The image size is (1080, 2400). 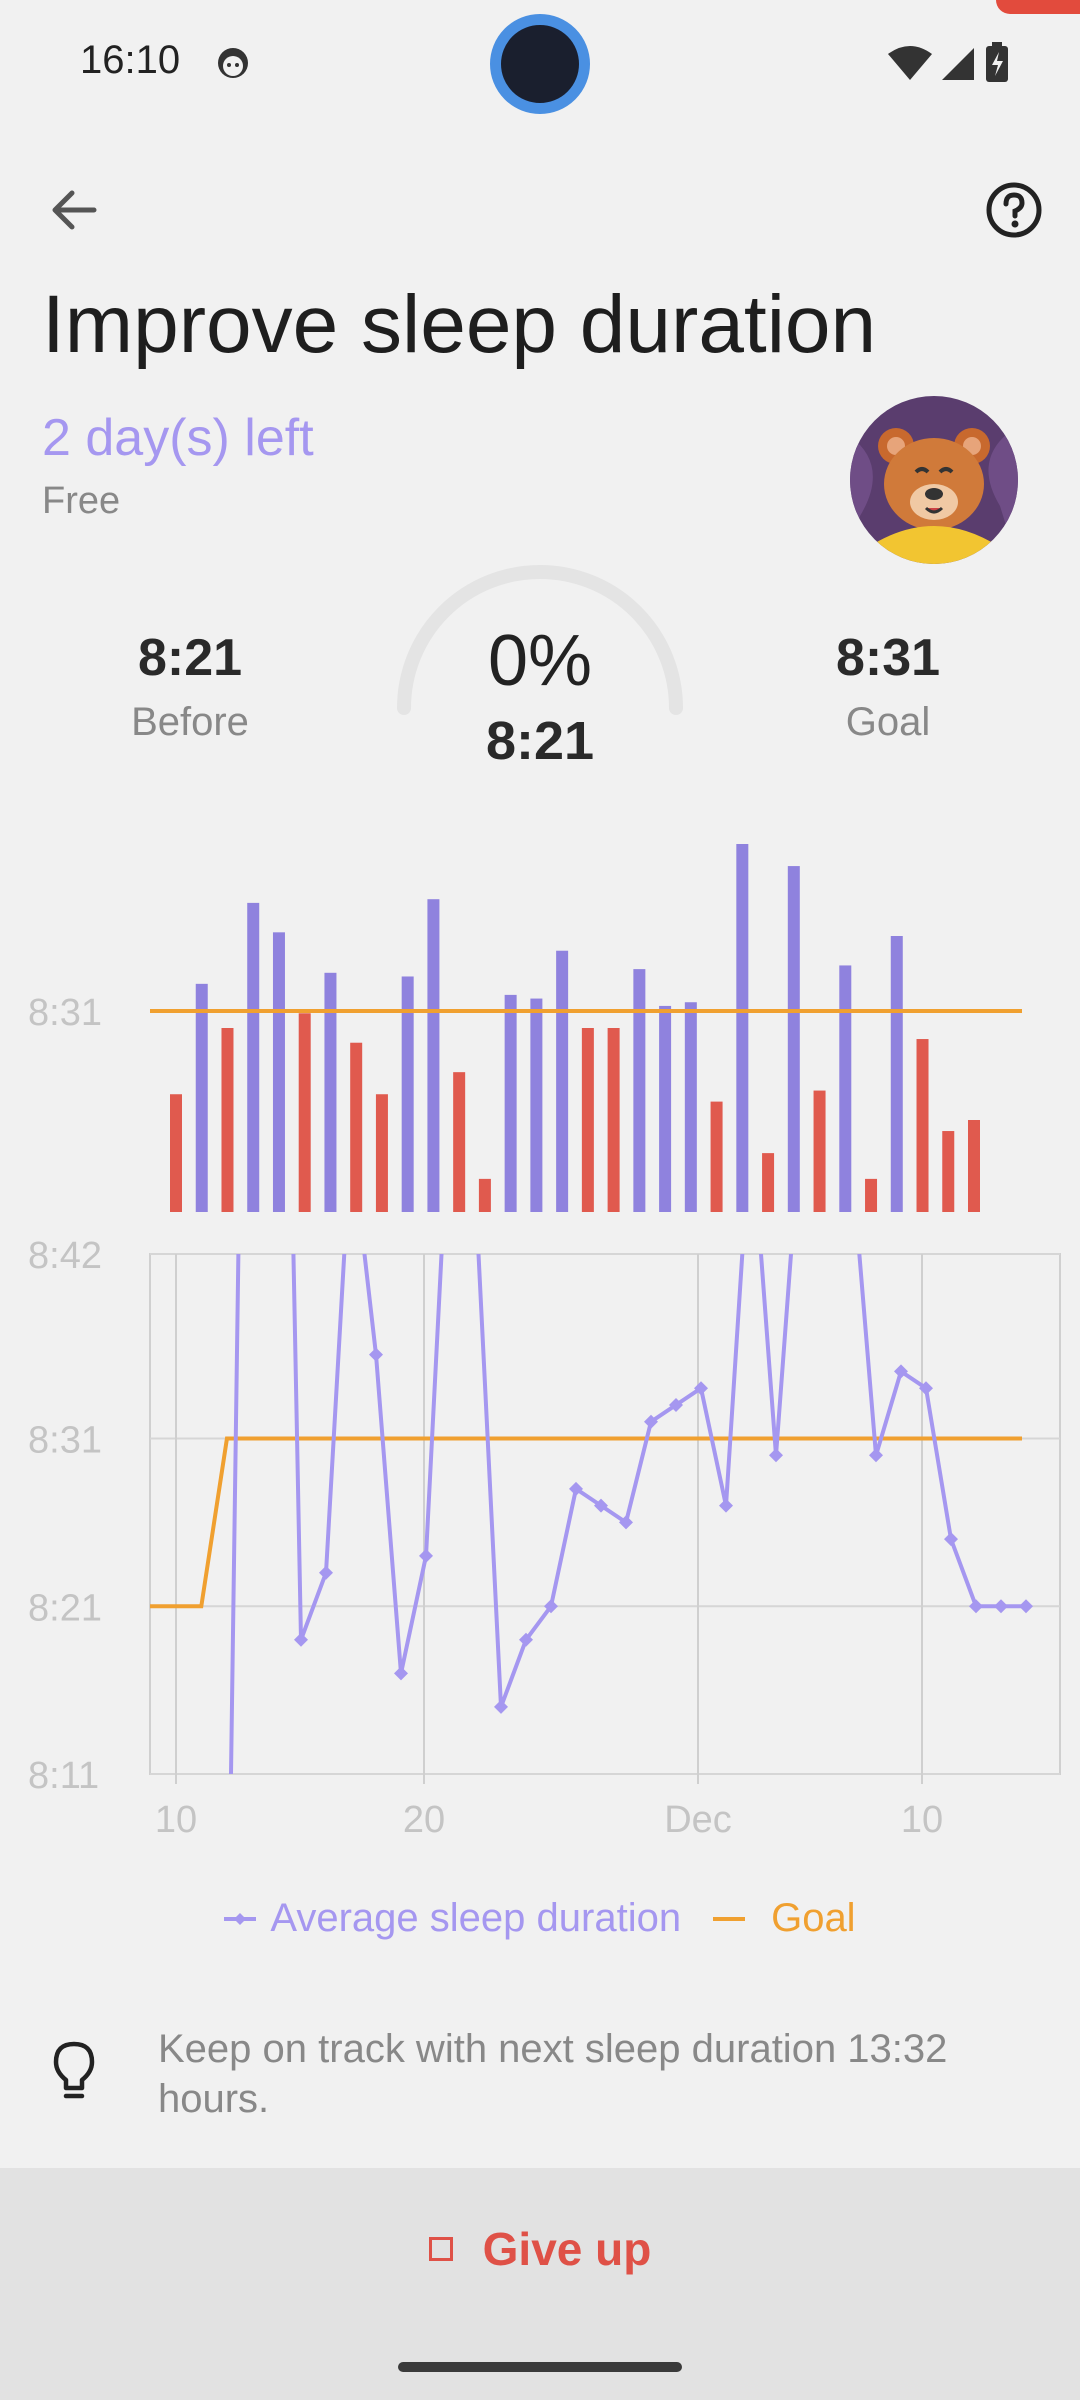 What do you see at coordinates (65, 1013) in the screenshot?
I see `top-ytick-label: 8:31` at bounding box center [65, 1013].